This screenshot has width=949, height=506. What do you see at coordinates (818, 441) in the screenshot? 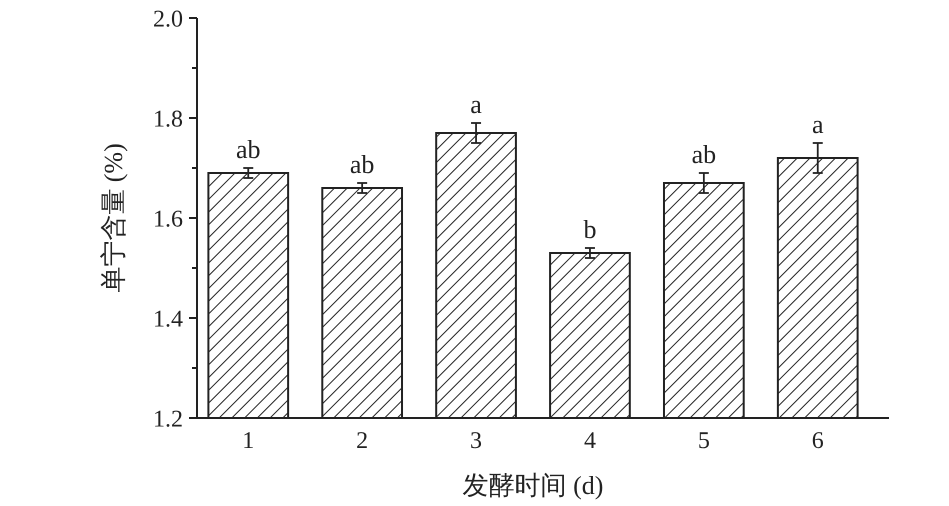
I see `x-tick-label: 6` at bounding box center [818, 441].